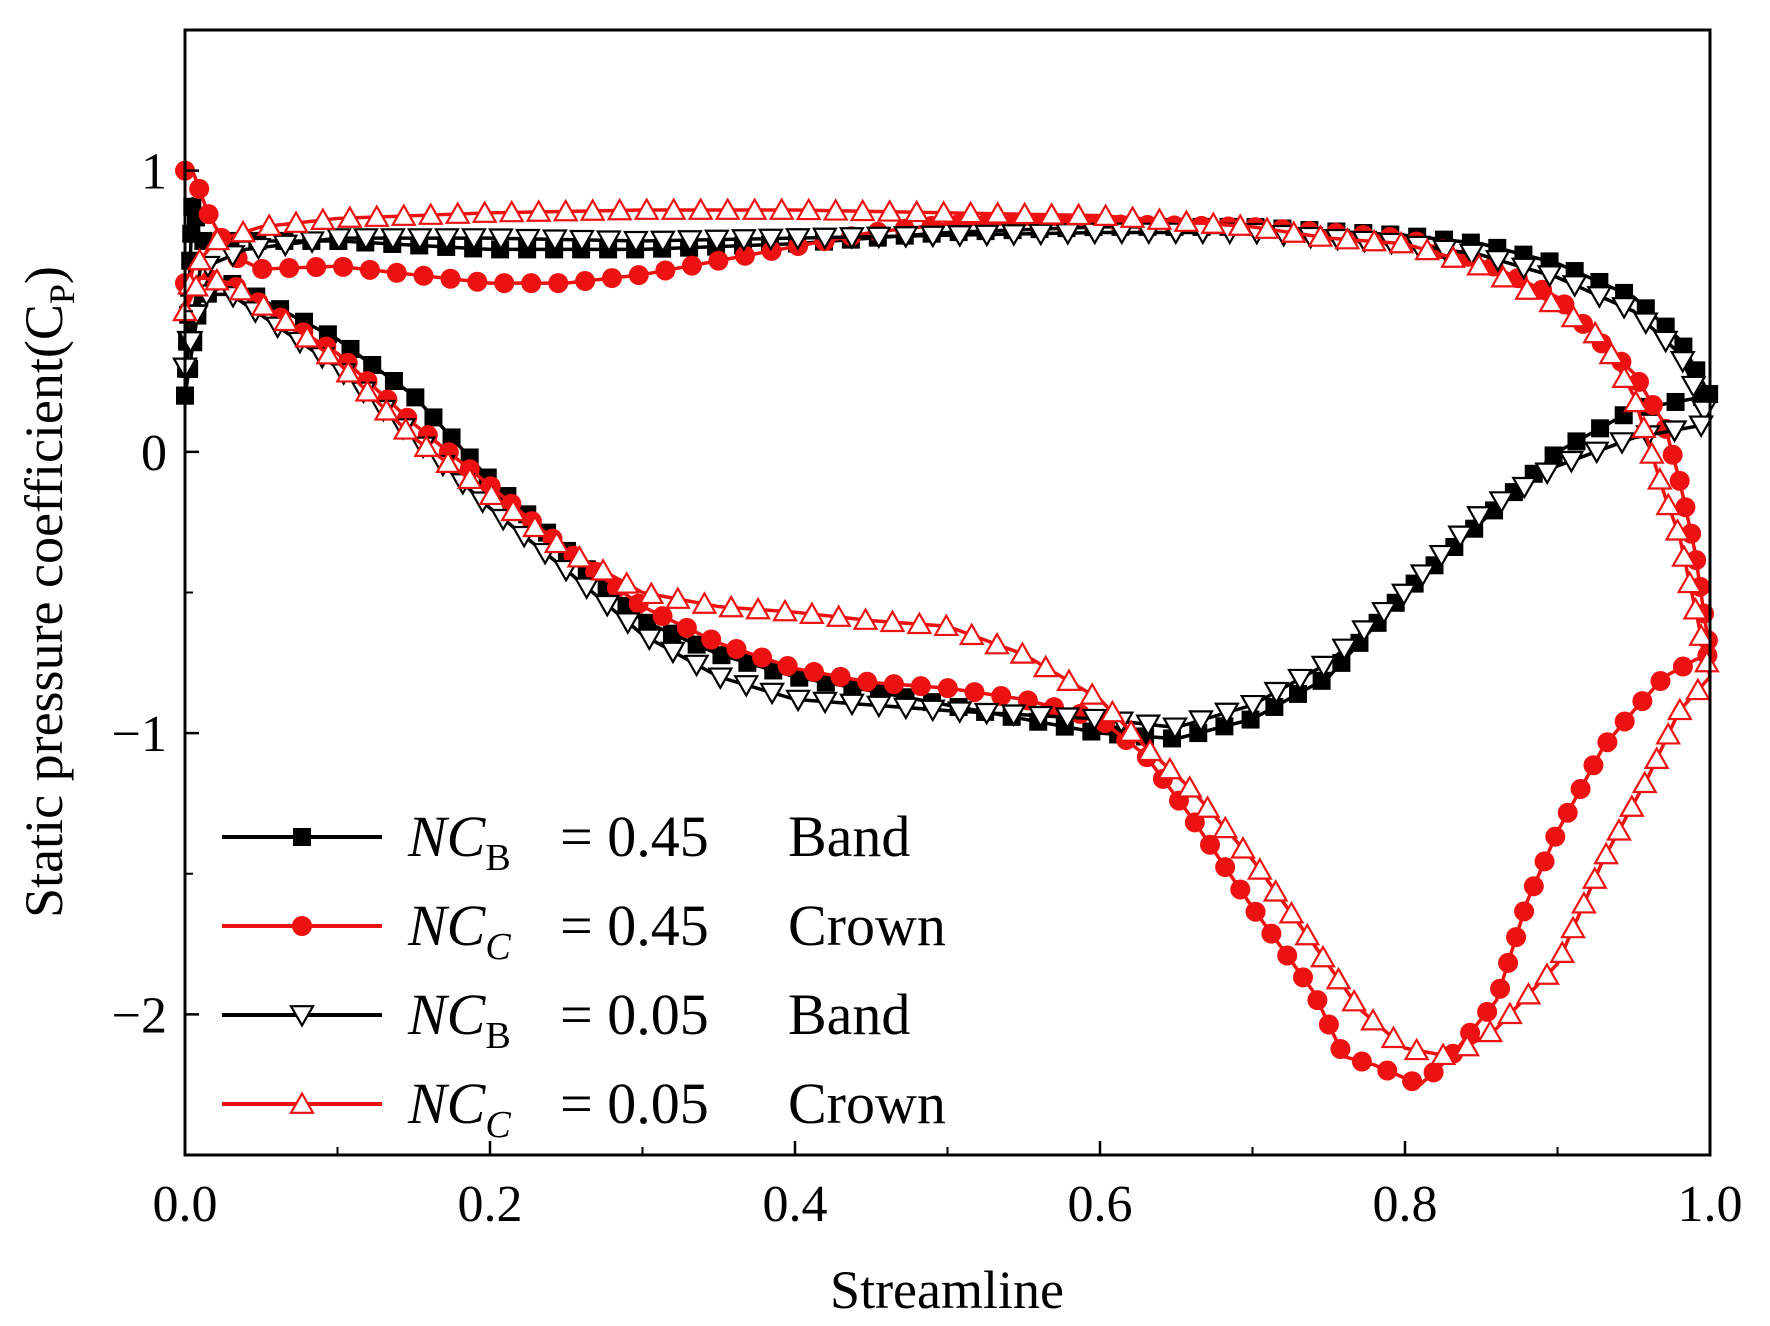 The width and height of the screenshot is (1770, 1326). I want to click on y-axis-label-subscript: P, so click(62, 294).